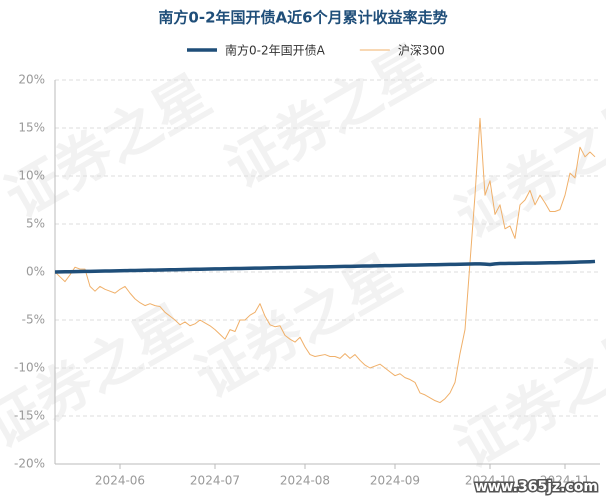  What do you see at coordinates (29, 416) in the screenshot?
I see `y-tick-label: -15%` at bounding box center [29, 416].